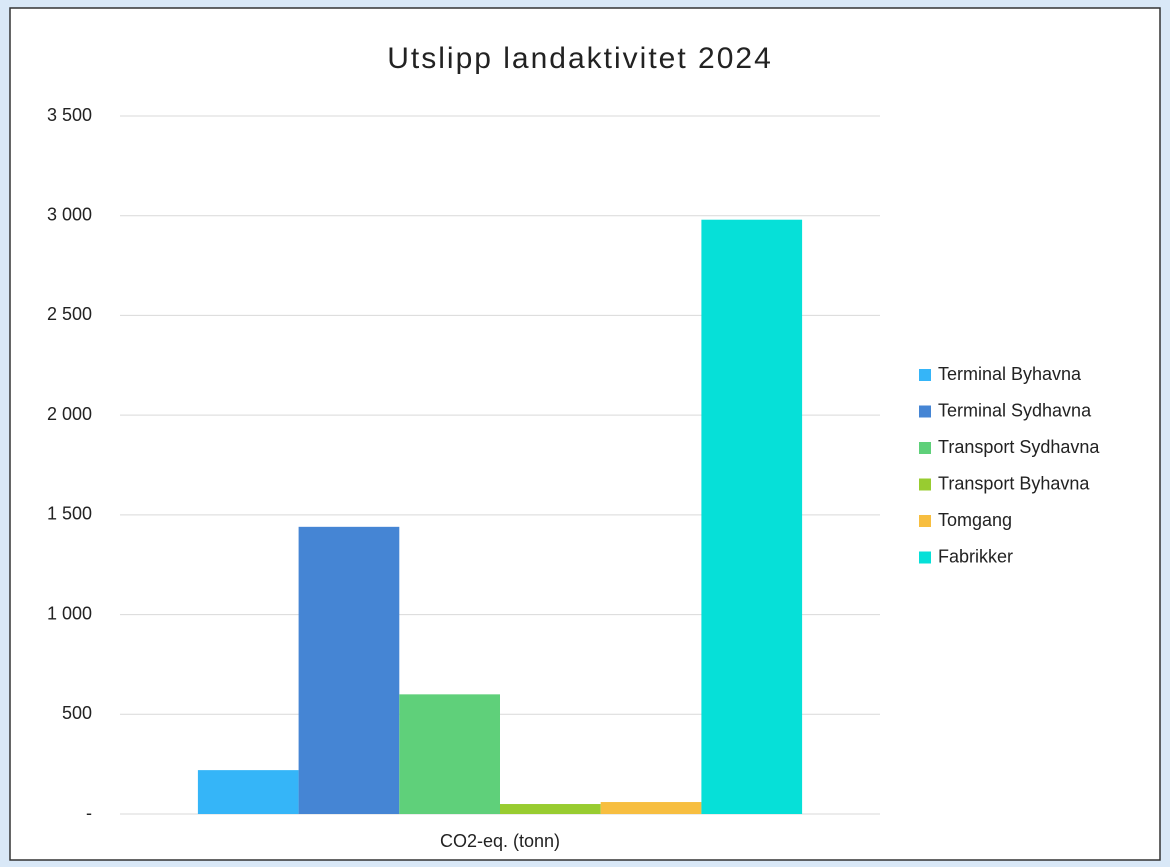 This screenshot has height=867, width=1170. What do you see at coordinates (69, 214) in the screenshot?
I see `y-tick-label: 3 000` at bounding box center [69, 214].